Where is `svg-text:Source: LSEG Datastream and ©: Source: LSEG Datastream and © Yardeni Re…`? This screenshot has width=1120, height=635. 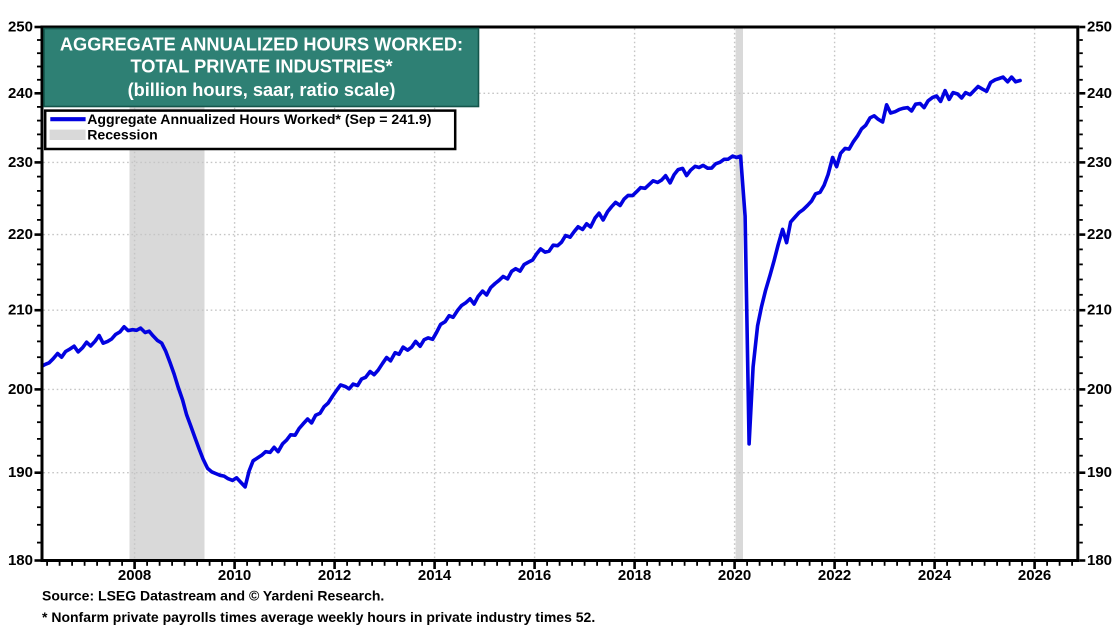 svg-text:Source: LSEG Datastream and ©: Source: LSEG Datastream and © Yardeni Re… is located at coordinates (213, 596).